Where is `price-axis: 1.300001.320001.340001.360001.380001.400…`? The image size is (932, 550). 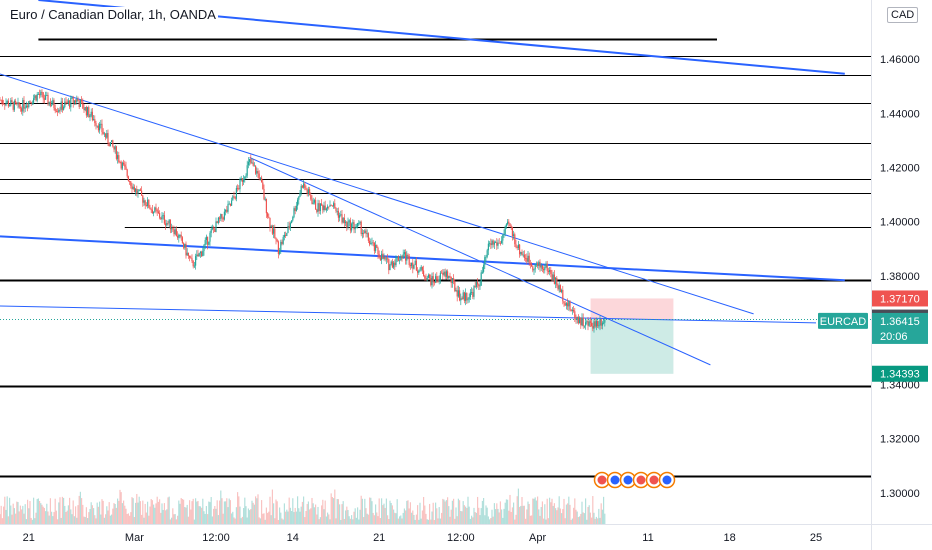 price-axis: 1.300001.320001.340001.360001.380001.400… is located at coordinates (900, 277).